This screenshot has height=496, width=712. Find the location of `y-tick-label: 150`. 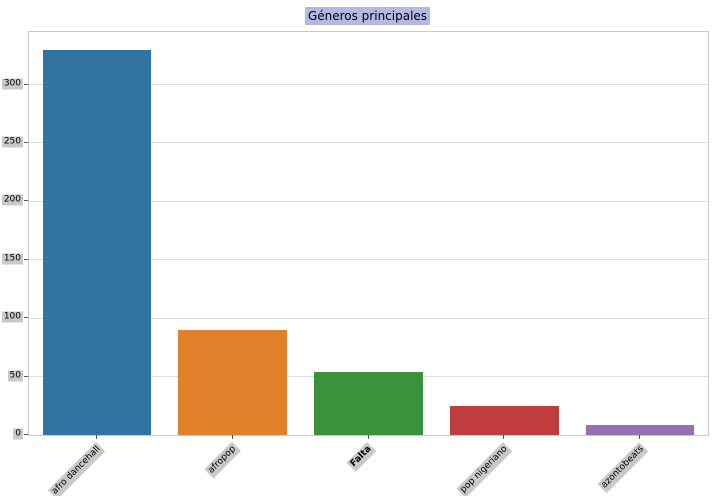

y-tick-label: 150 is located at coordinates (12, 259).